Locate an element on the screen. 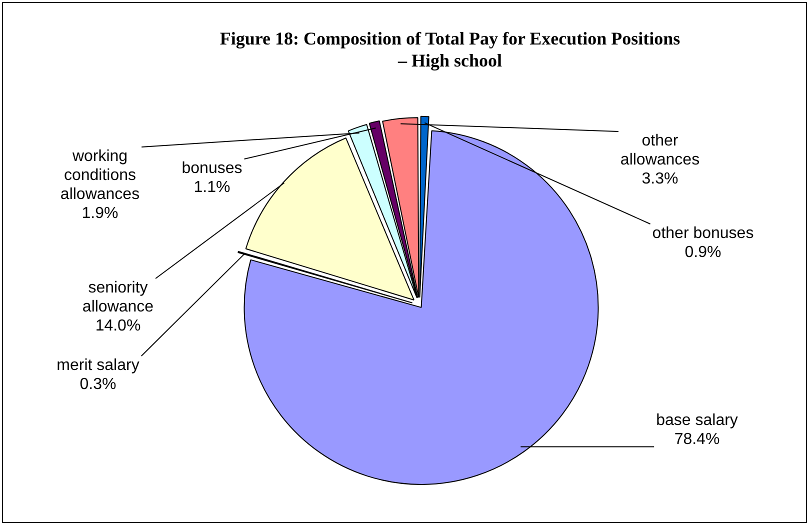  slice-label: other bonuses is located at coordinates (703, 233).